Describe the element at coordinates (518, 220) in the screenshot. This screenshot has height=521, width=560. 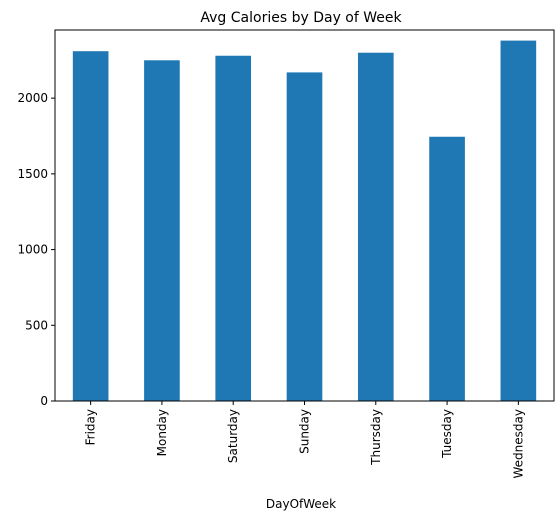
I see `bar-wednesday` at that location.